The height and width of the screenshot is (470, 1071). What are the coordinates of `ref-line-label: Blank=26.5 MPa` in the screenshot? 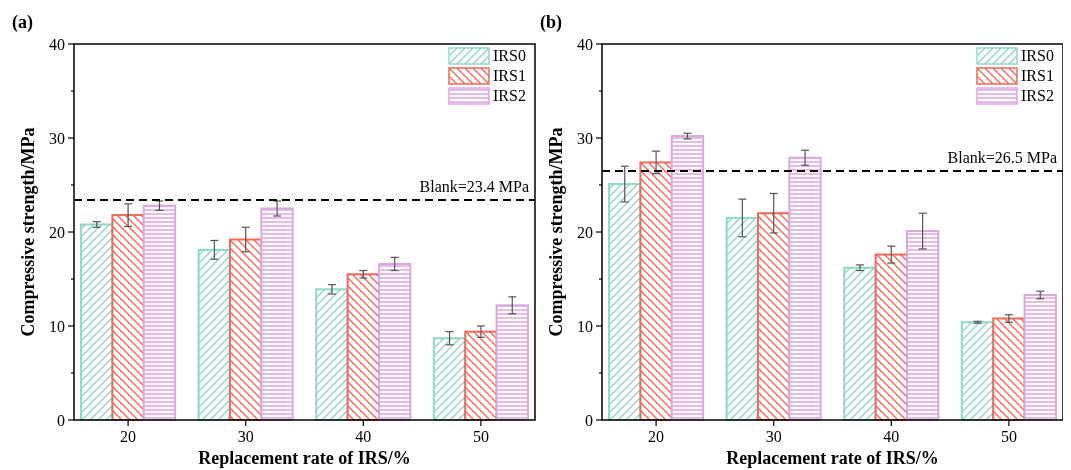 It's located at (1002, 157).